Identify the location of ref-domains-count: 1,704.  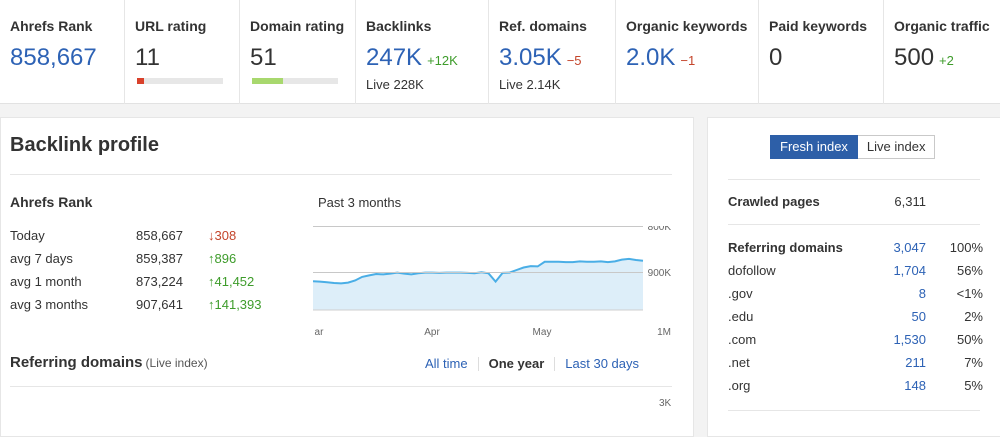
(909, 270).